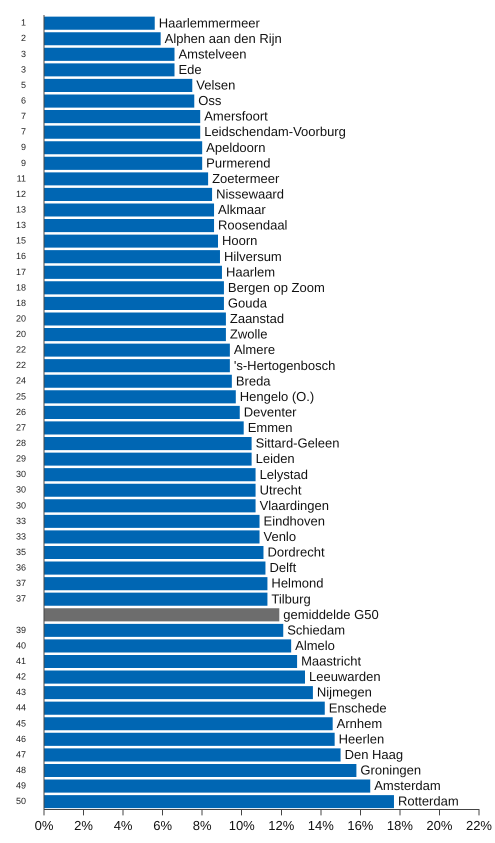 The width and height of the screenshot is (495, 843). I want to click on x-tick-label: 2%, so click(84, 825).